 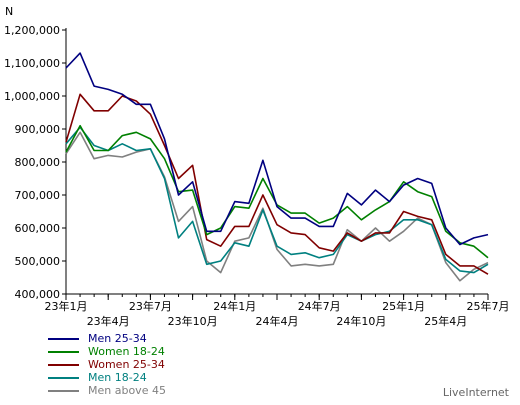 What do you see at coordinates (126, 351) in the screenshot?
I see `legend-label: Women 18-24` at bounding box center [126, 351].